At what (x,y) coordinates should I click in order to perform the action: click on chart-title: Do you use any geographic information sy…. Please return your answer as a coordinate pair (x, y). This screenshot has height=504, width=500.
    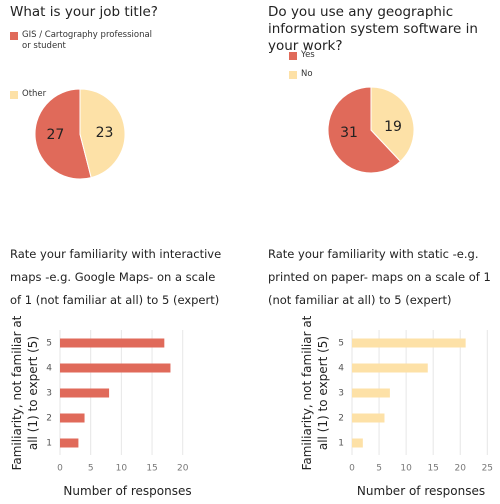
    Looking at the image, I should click on (373, 29).